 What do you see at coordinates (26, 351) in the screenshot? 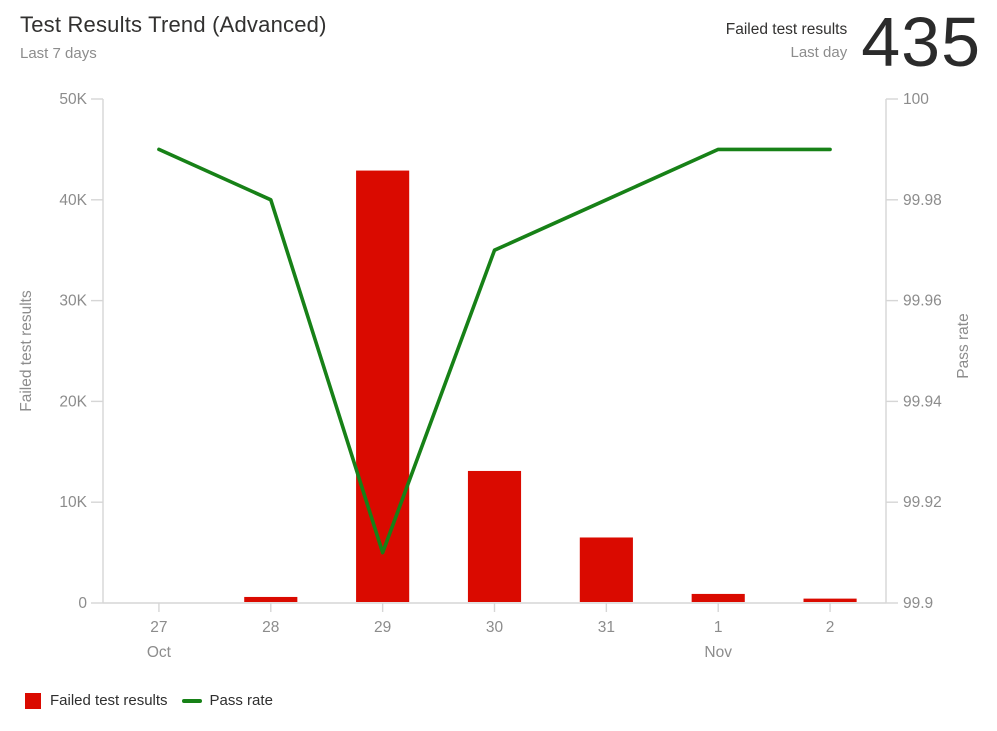
I see `left-axis-title: Failed test results` at bounding box center [26, 351].